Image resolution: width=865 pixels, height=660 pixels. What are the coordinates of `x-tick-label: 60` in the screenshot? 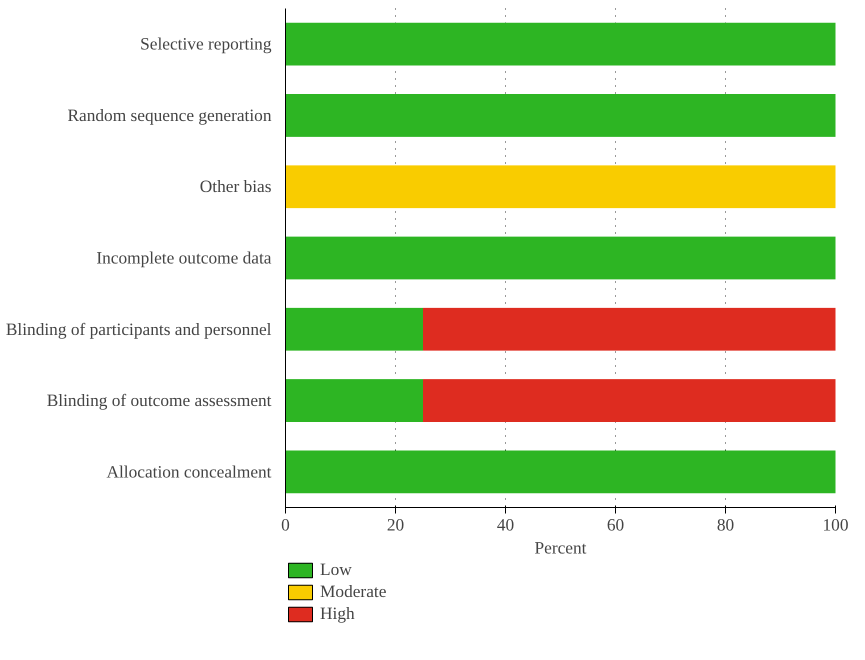 It's located at (615, 525).